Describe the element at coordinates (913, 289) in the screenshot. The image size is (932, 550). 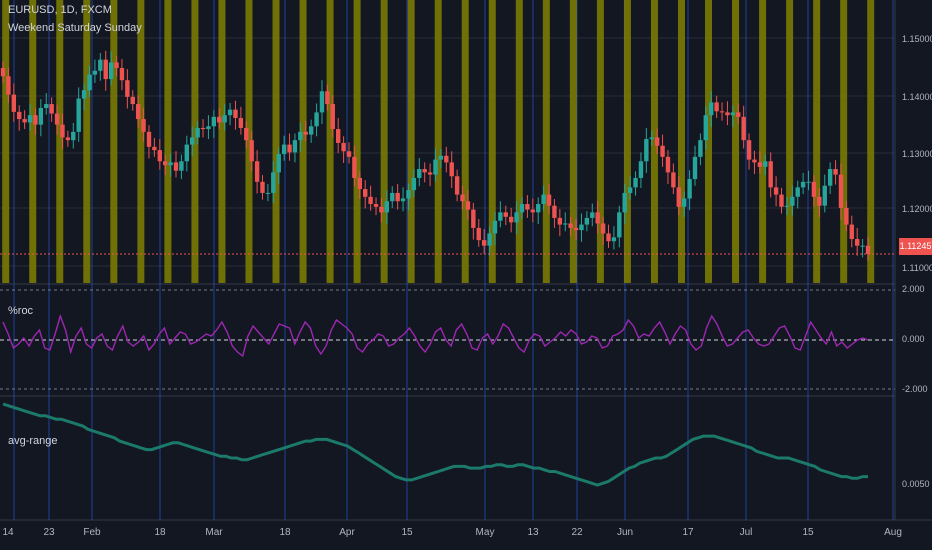
I see `roc-tick-1: 2.000` at that location.